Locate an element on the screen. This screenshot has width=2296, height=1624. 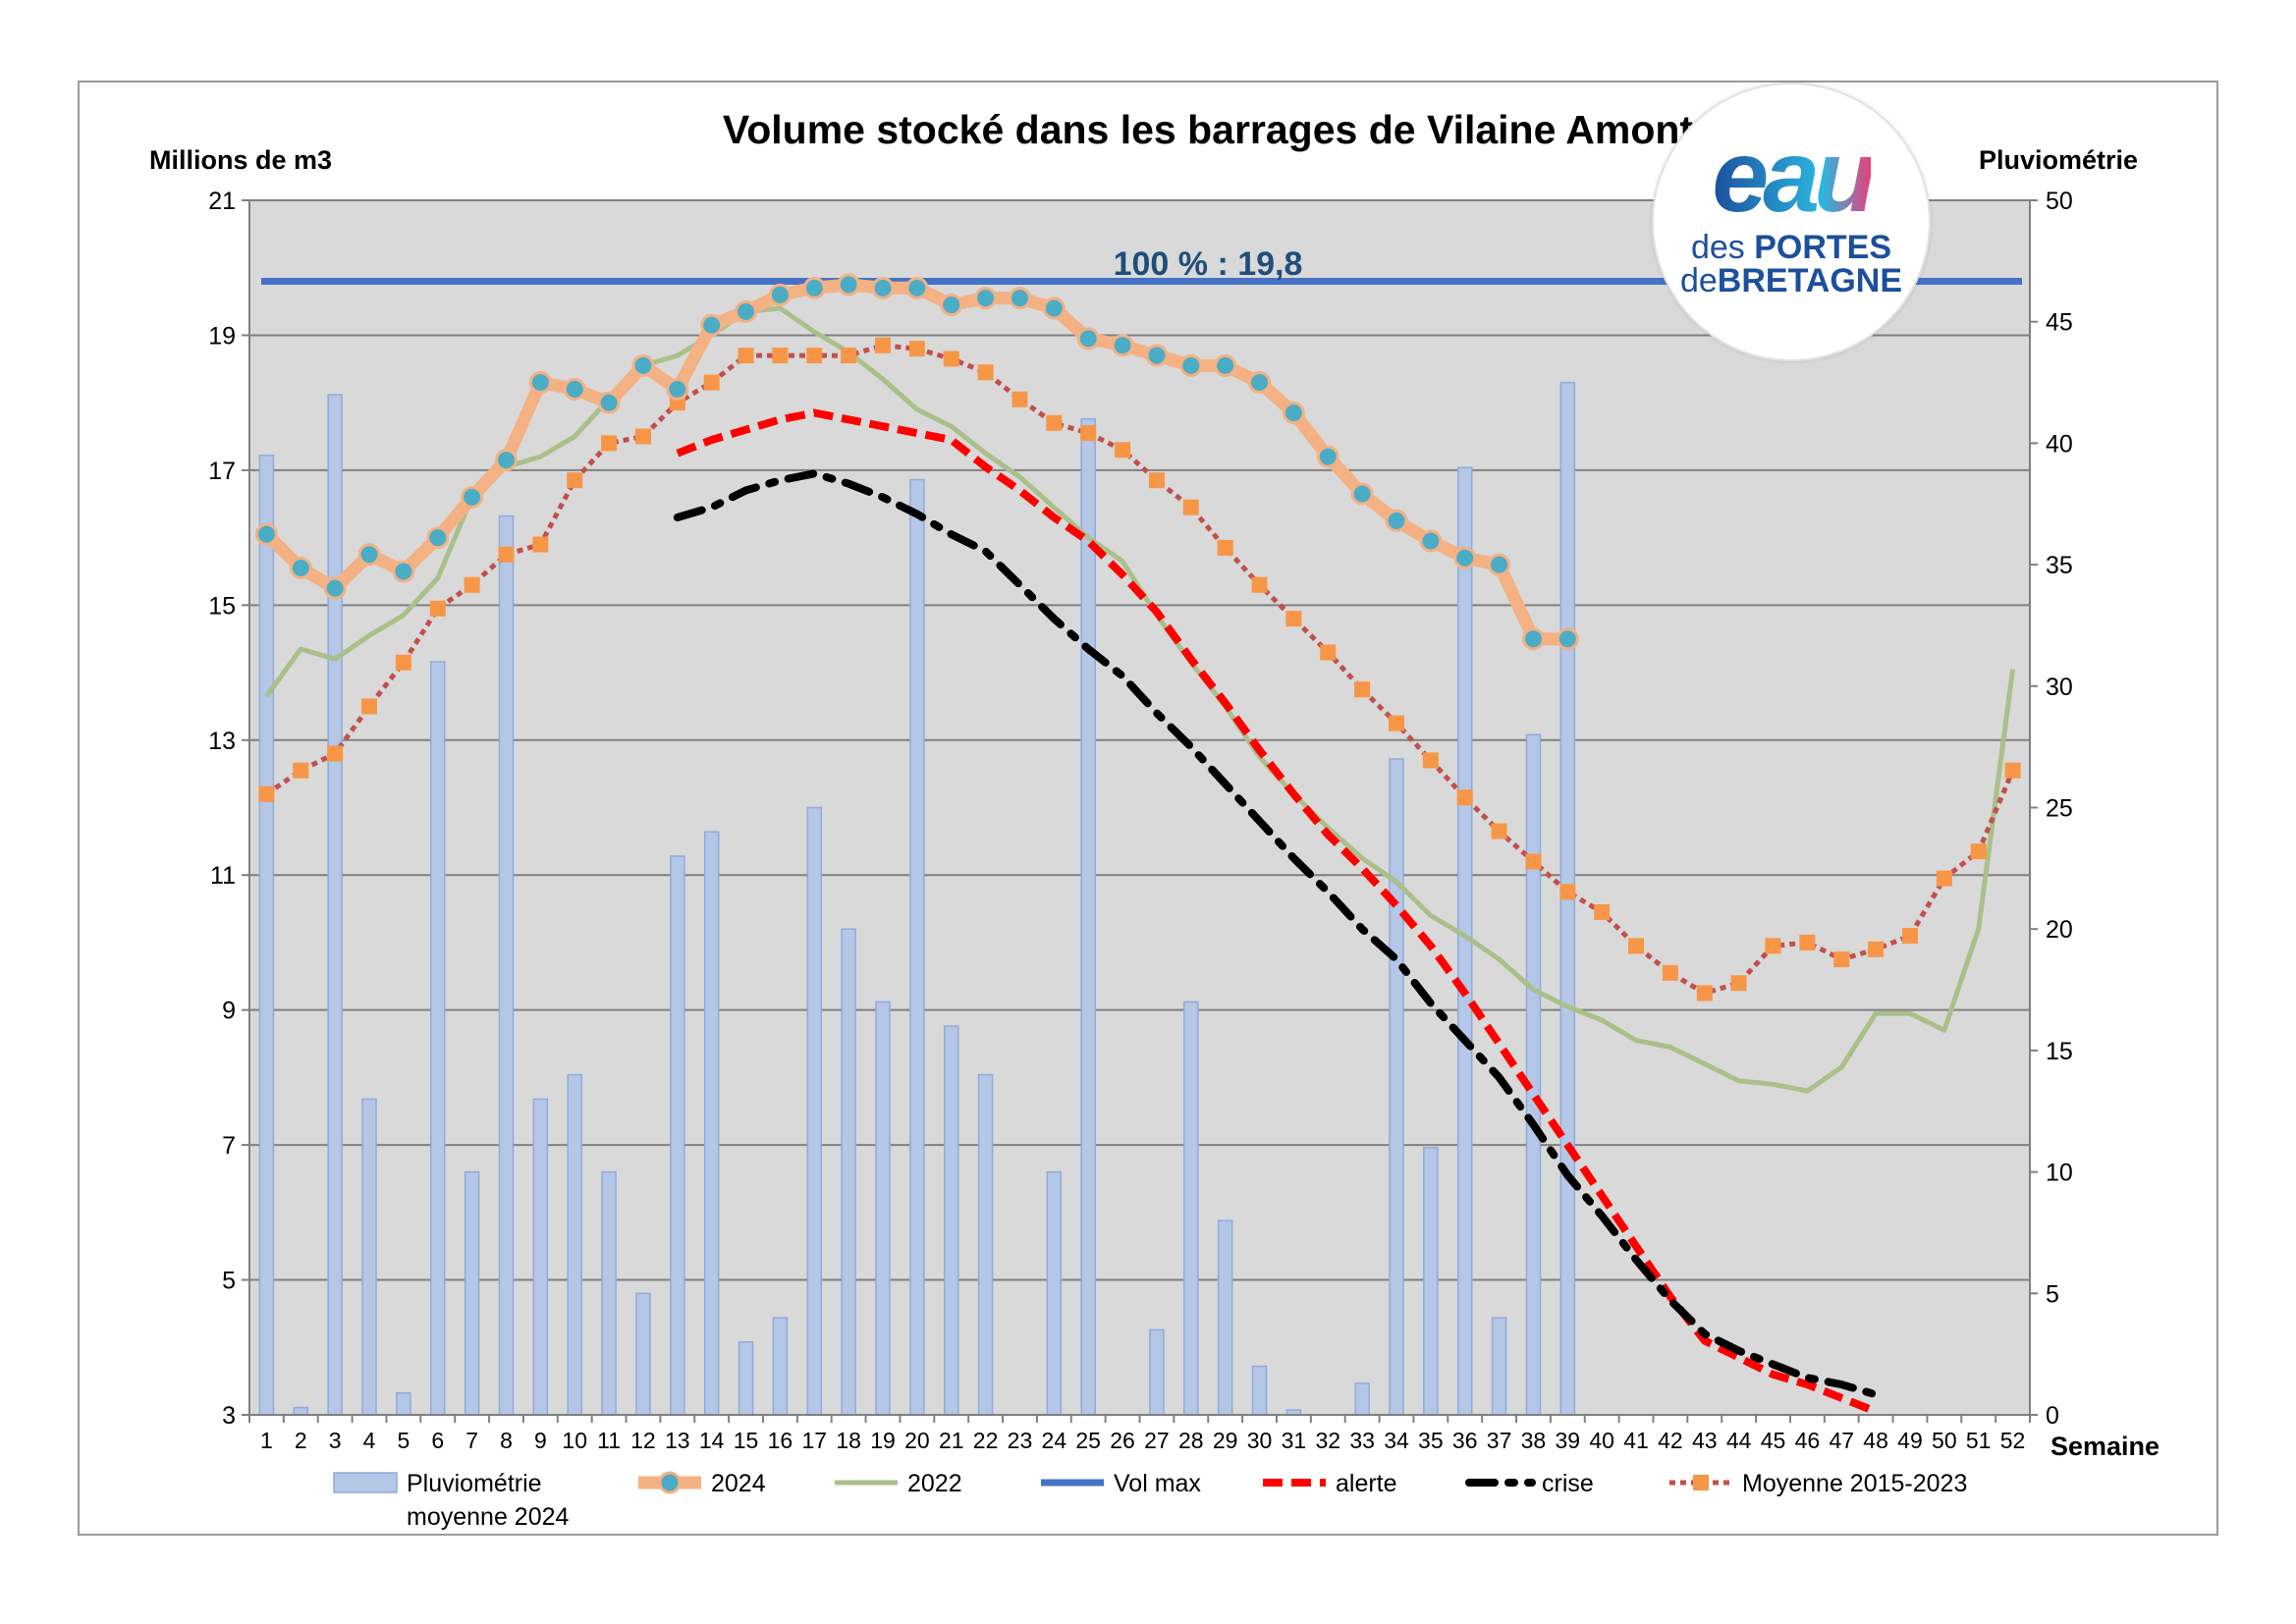
y-tick-label: 15 is located at coordinates (222, 606).